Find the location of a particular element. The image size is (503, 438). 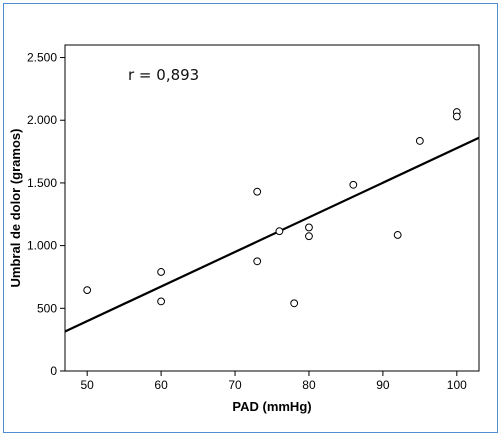

x-axis: 50 60 70 80 90 100 is located at coordinates (273, 381).